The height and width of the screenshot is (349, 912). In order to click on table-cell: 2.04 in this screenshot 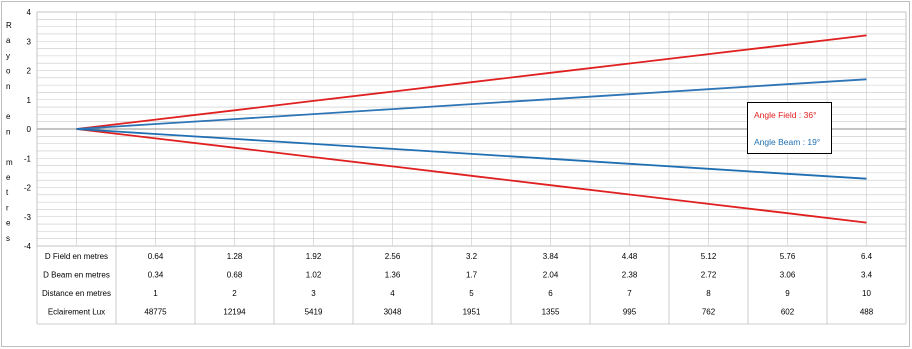, I will do `click(551, 275)`.